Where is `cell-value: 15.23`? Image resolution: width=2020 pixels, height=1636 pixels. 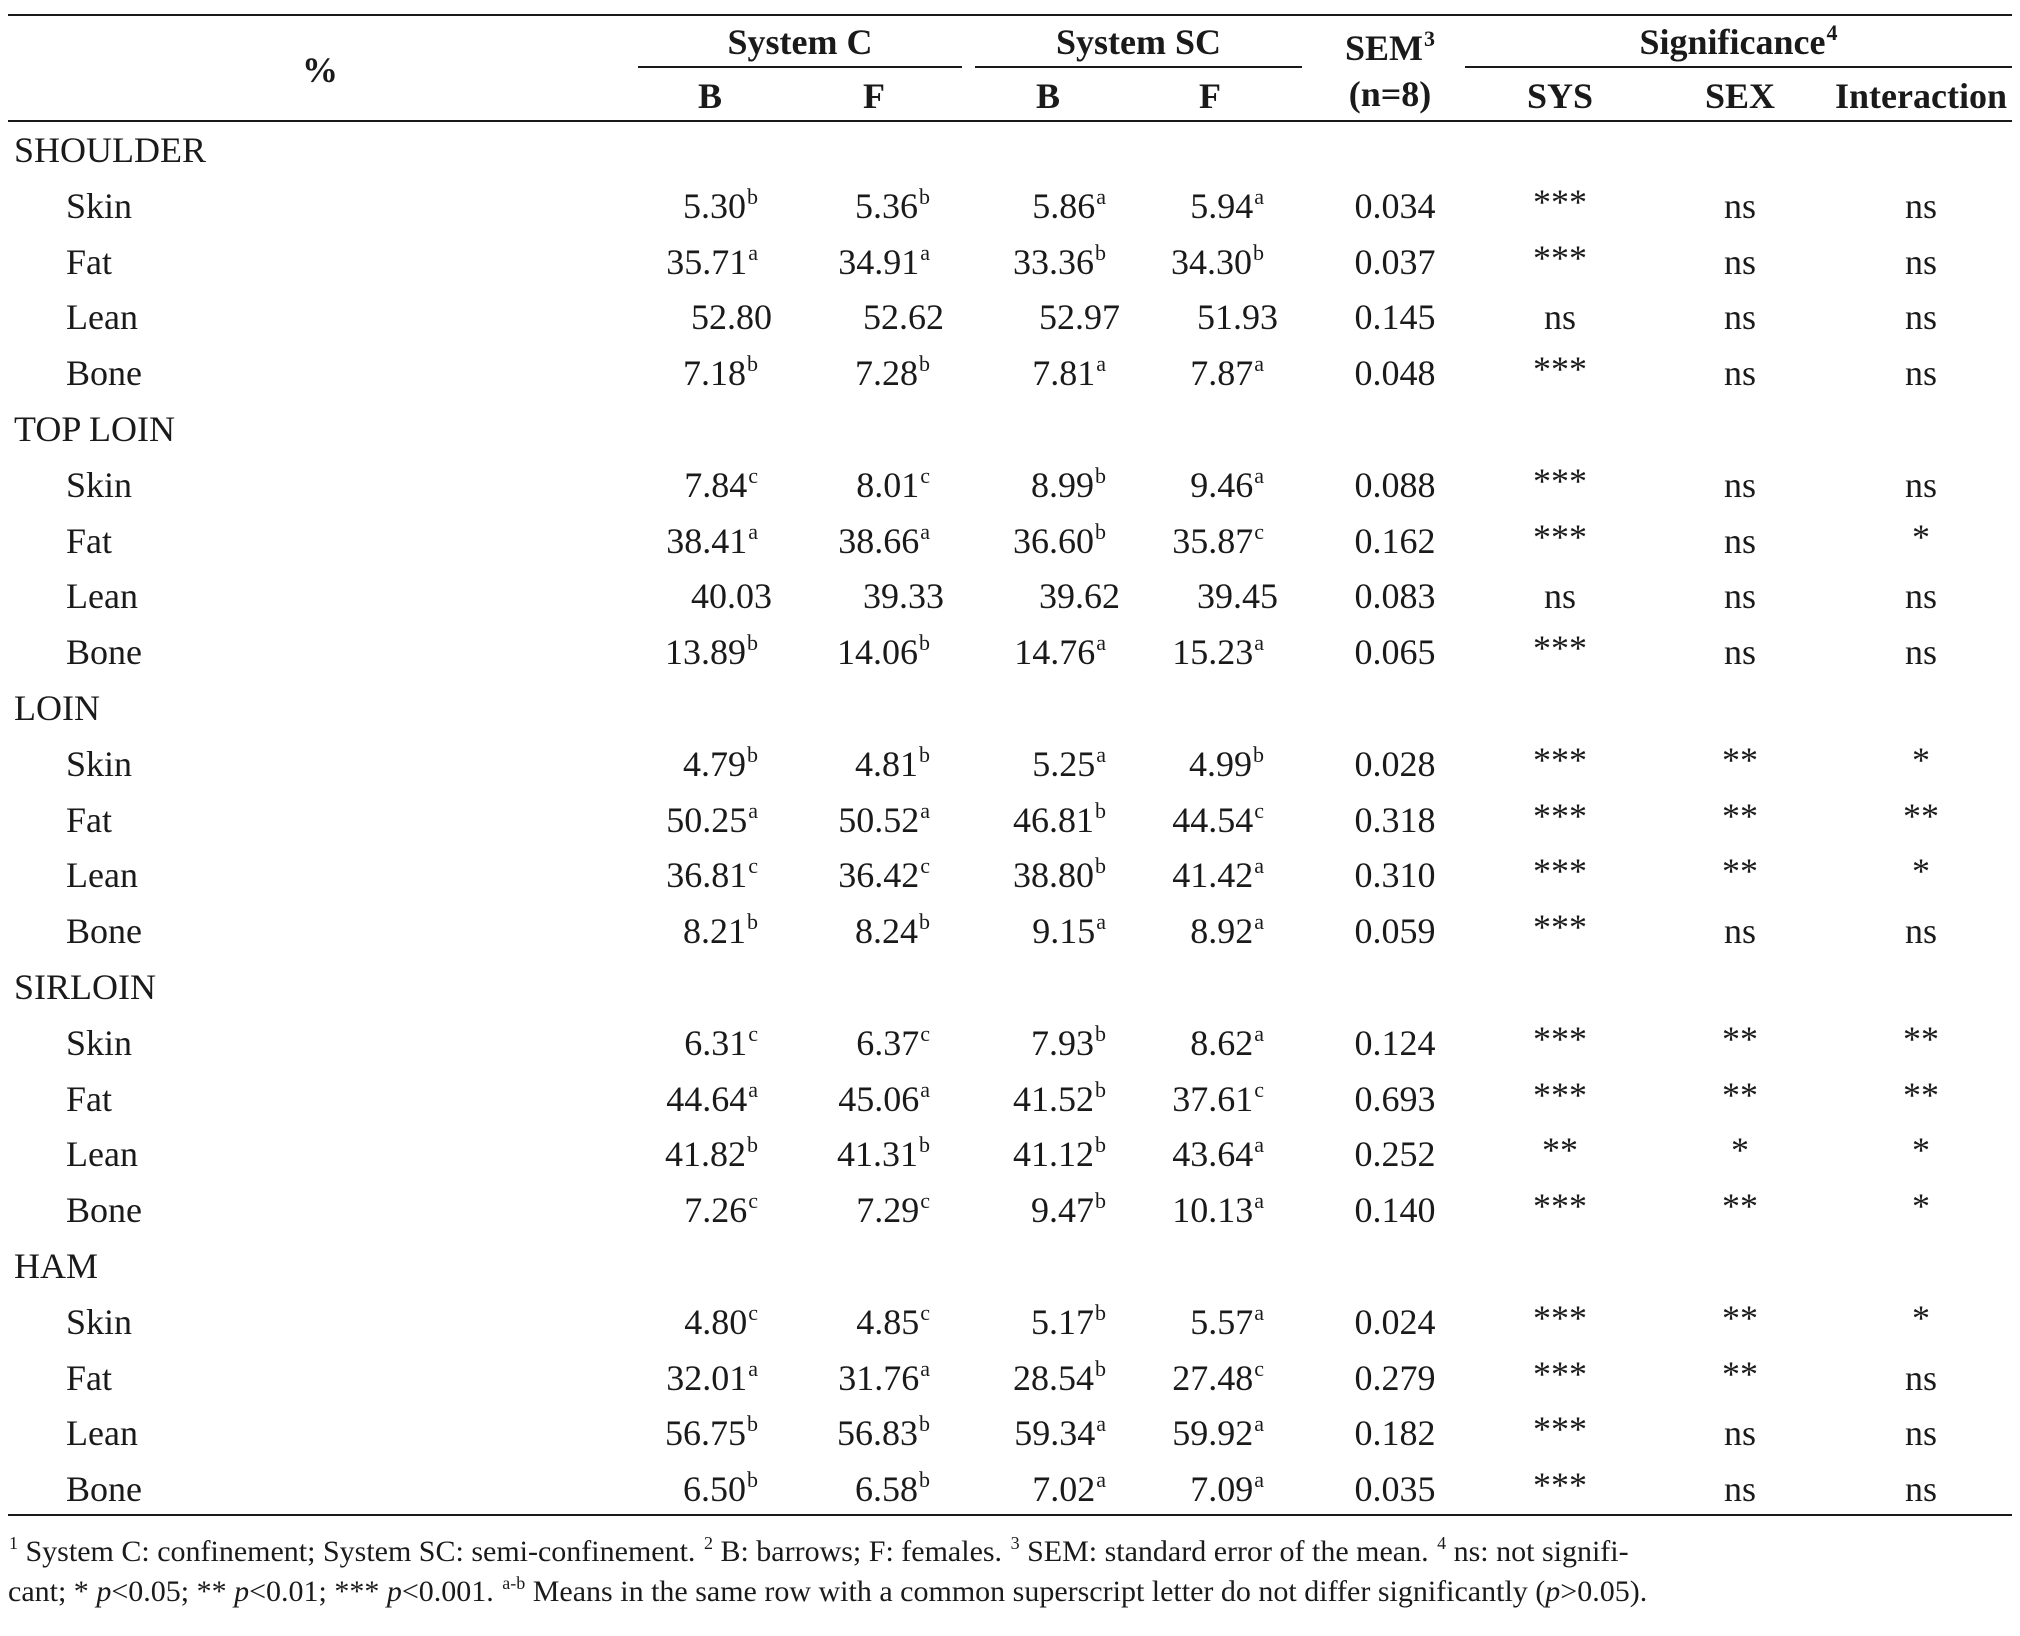
cell-value: 15.23 is located at coordinates (1213, 652).